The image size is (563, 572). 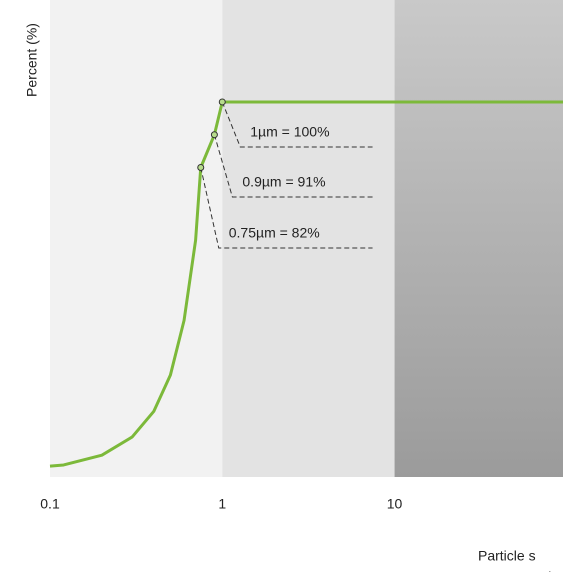 What do you see at coordinates (222, 504) in the screenshot?
I see `x-tick-label: 1` at bounding box center [222, 504].